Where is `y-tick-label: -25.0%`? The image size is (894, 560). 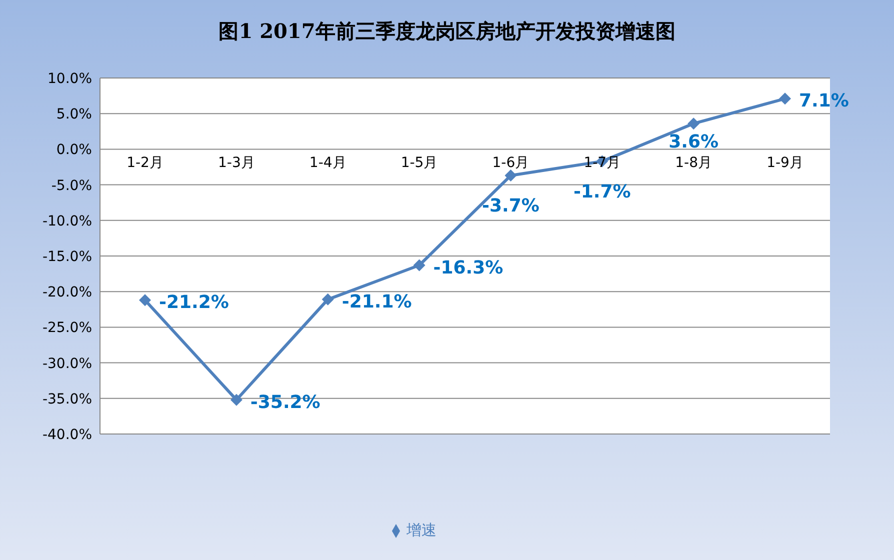
y-tick-label: -25.0% is located at coordinates (67, 328).